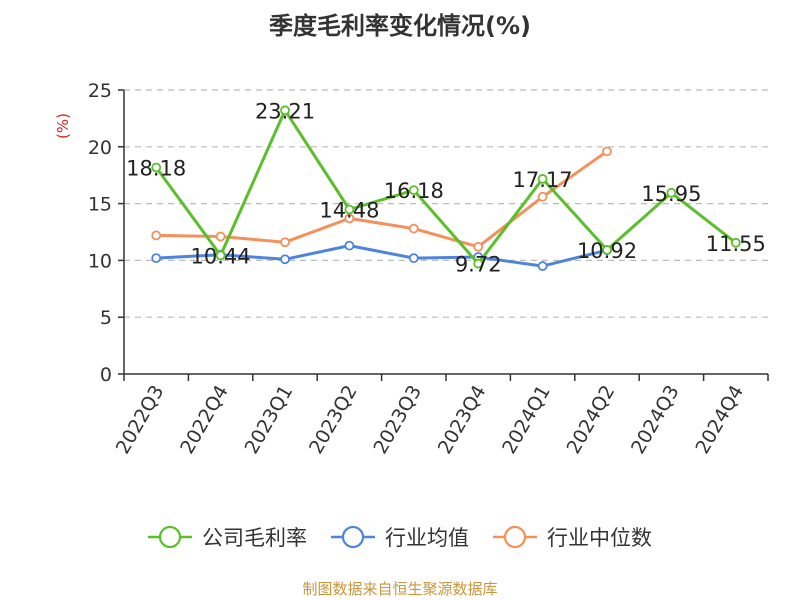 This screenshot has width=800, height=600. I want to click on x-tick-label: 2023Q4, so click(462, 420).